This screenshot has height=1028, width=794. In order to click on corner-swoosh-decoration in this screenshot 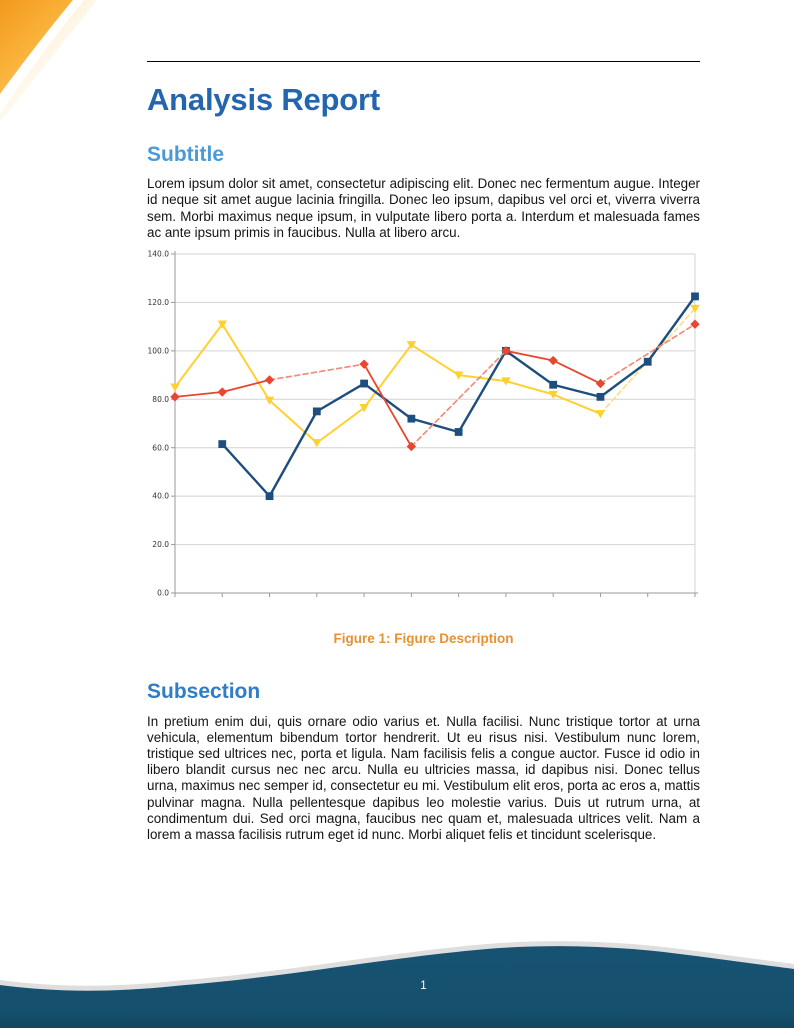, I will do `click(48, 61)`.